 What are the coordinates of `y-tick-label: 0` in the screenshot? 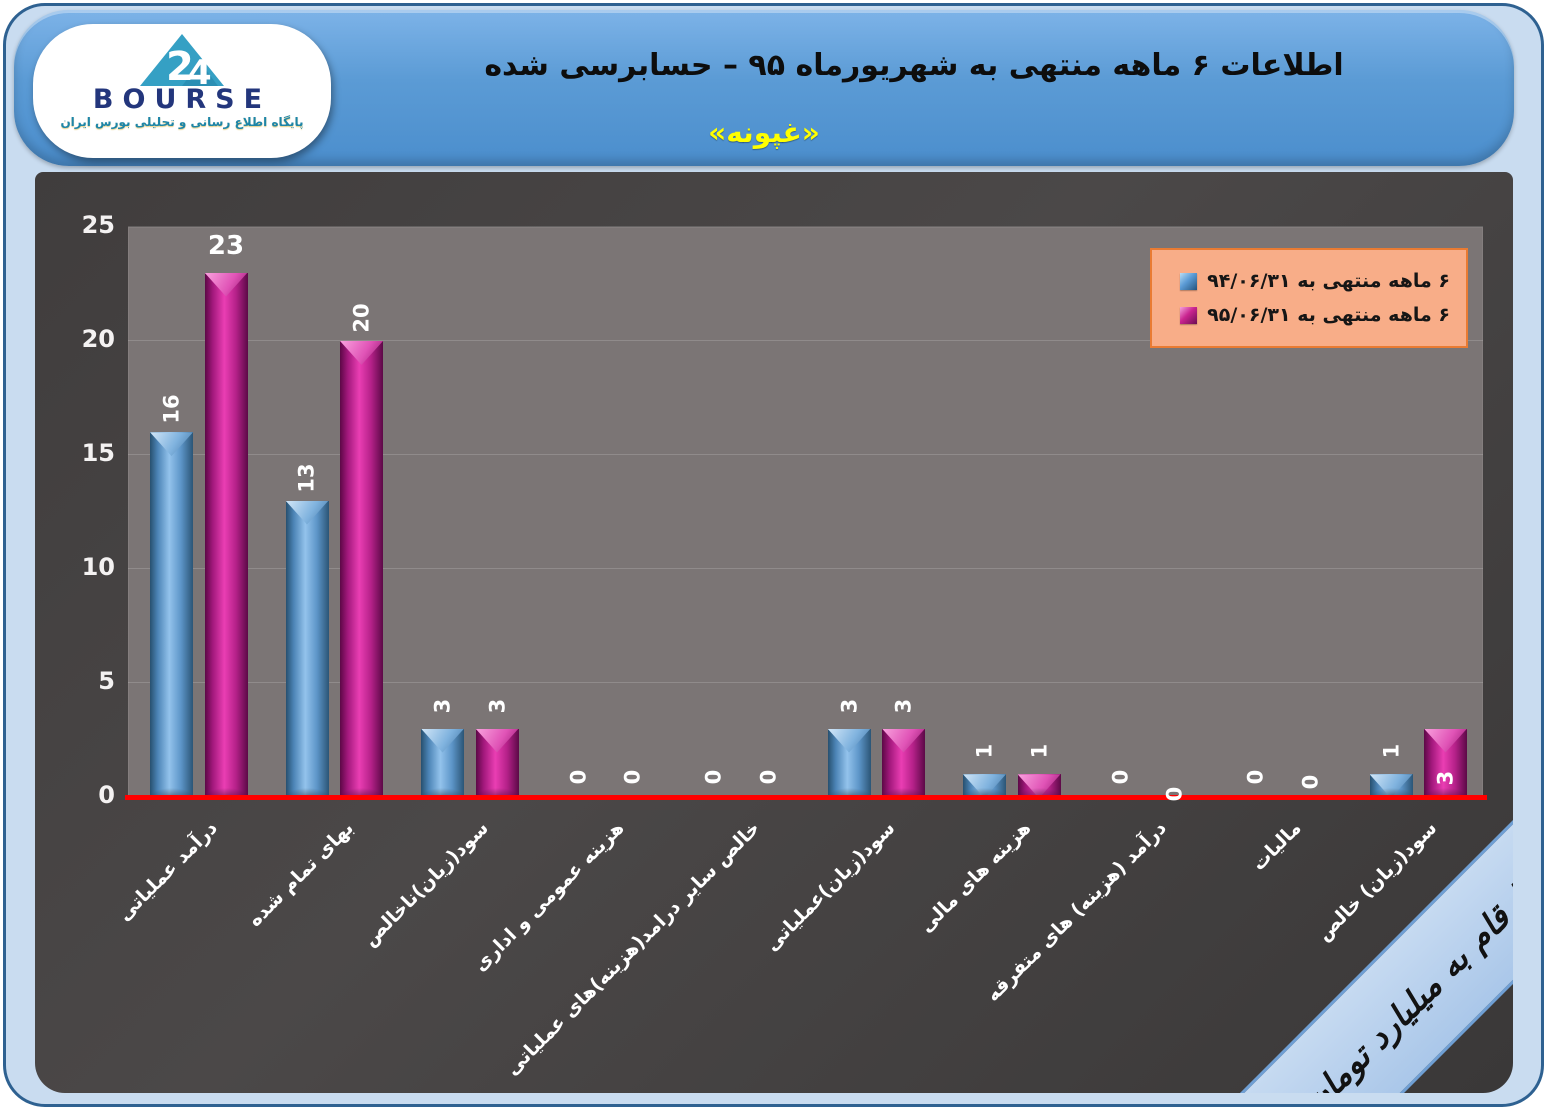 It's located at (106, 795).